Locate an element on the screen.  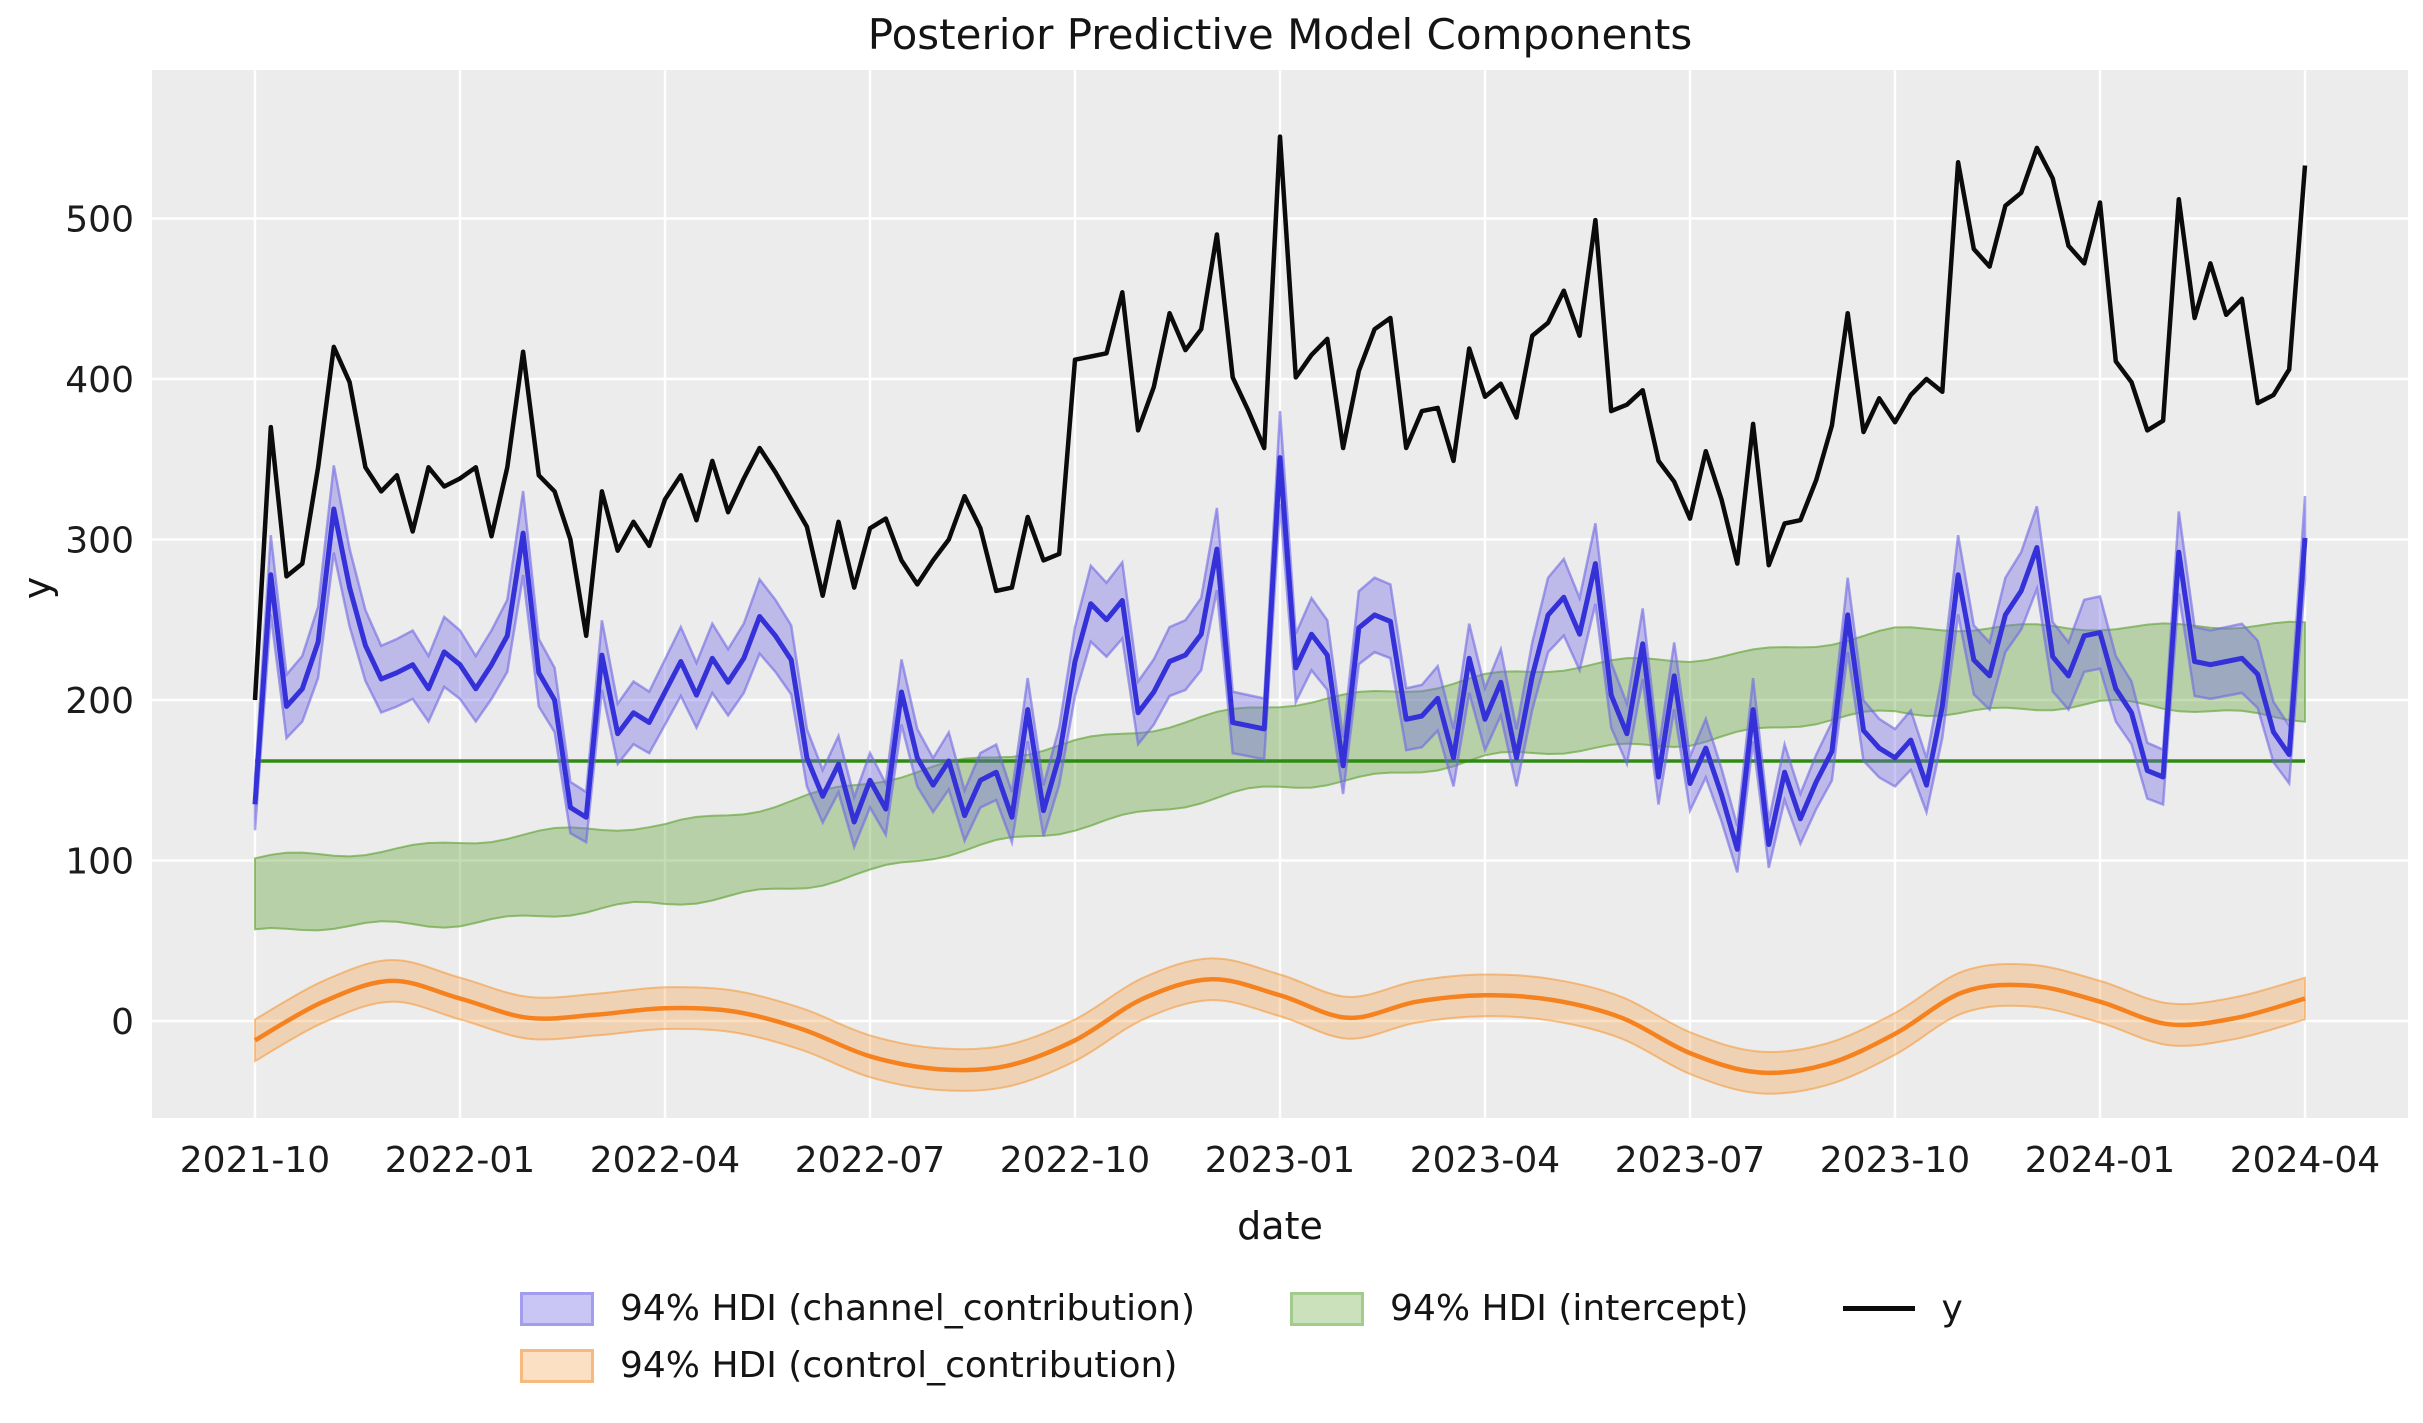
control-hdi-band is located at coordinates (1280, 1026).